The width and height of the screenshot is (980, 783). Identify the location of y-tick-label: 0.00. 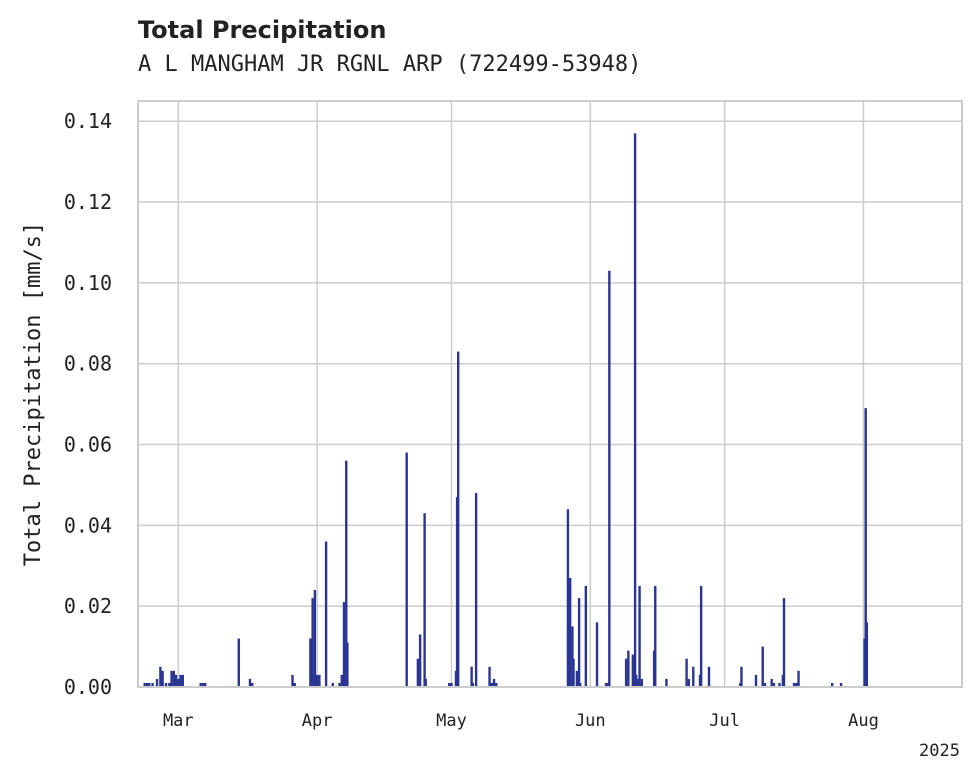
(88, 687).